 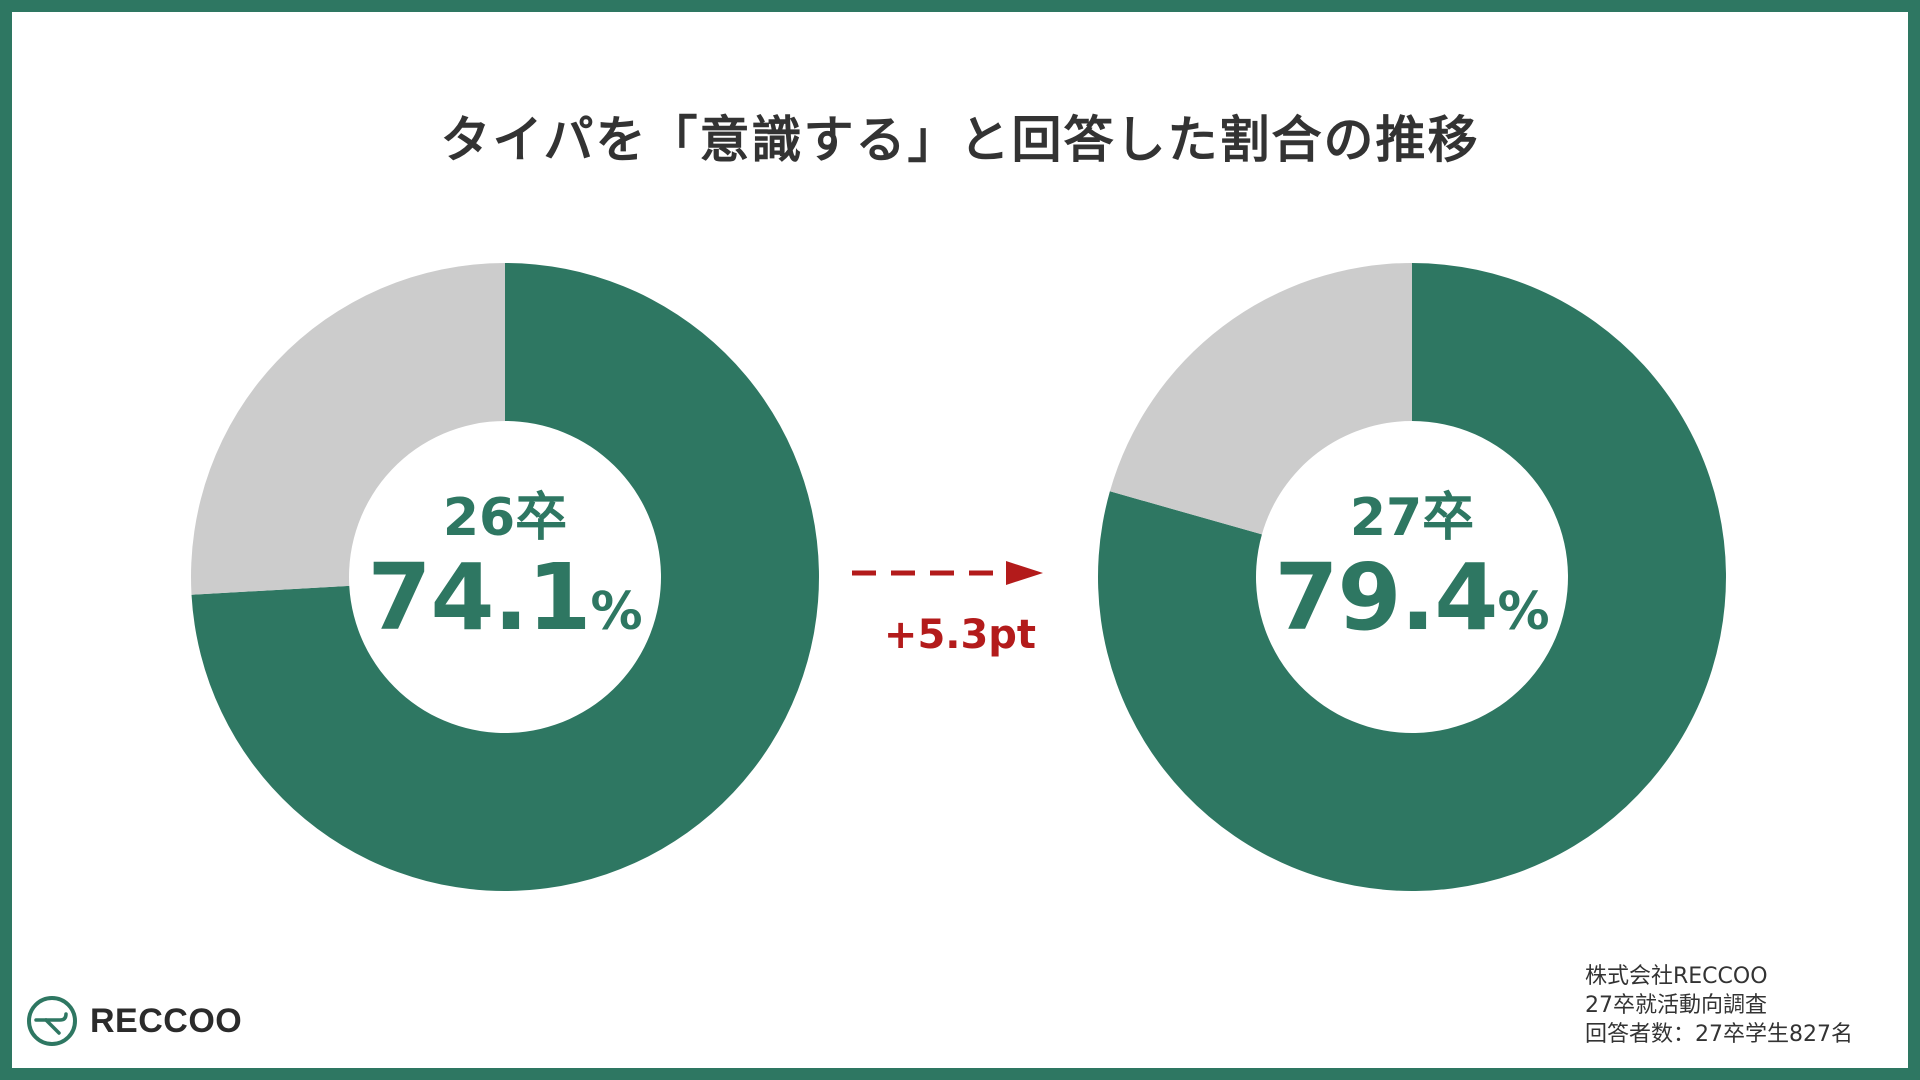 What do you see at coordinates (616, 612) in the screenshot?
I see `donut-26-unit: %` at bounding box center [616, 612].